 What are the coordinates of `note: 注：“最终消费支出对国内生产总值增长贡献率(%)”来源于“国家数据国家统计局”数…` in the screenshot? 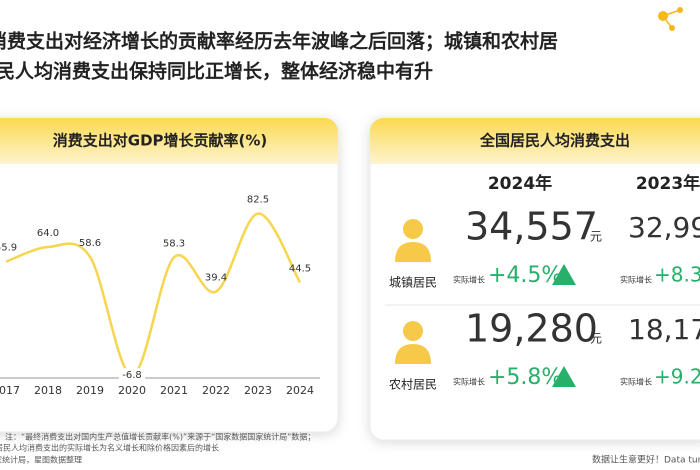 It's located at (160, 437).